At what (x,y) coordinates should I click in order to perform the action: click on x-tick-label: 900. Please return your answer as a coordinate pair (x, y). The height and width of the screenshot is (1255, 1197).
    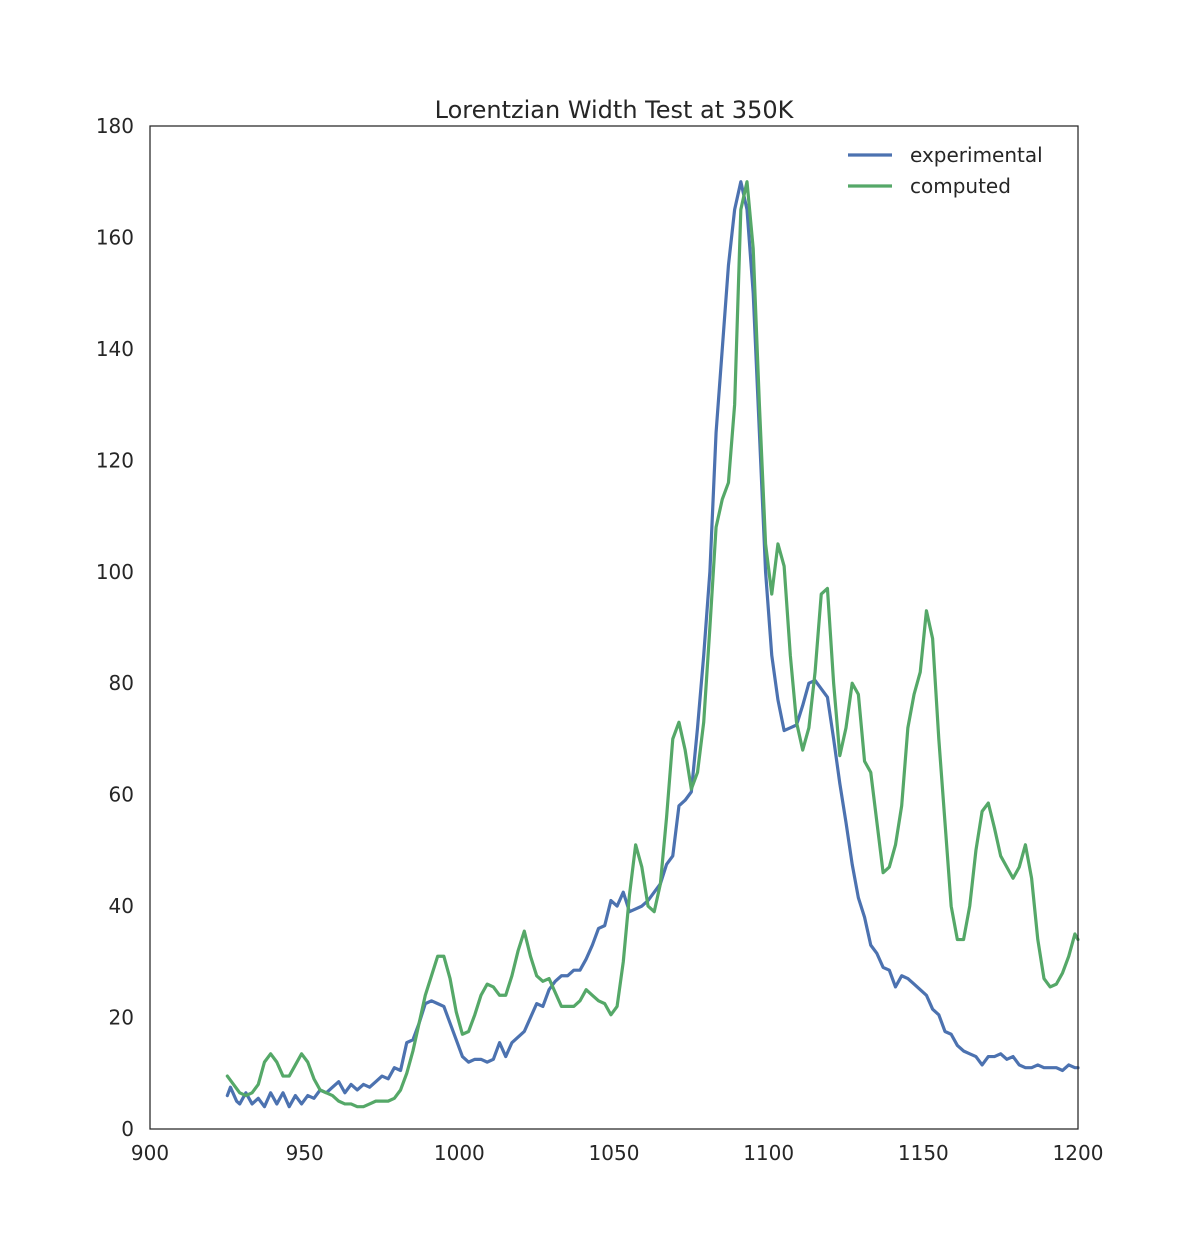
    Looking at the image, I should click on (150, 1153).